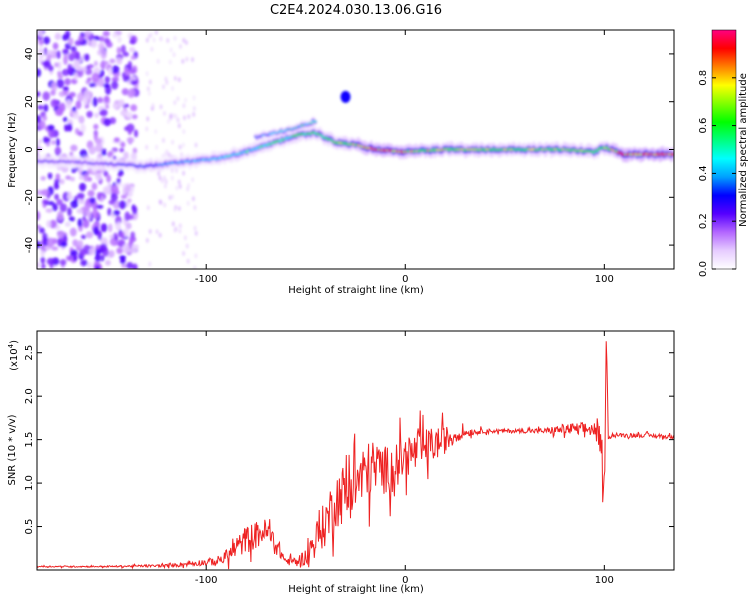 The width and height of the screenshot is (750, 600). I want to click on snr-multiplier-base: (x10, so click(14, 359).